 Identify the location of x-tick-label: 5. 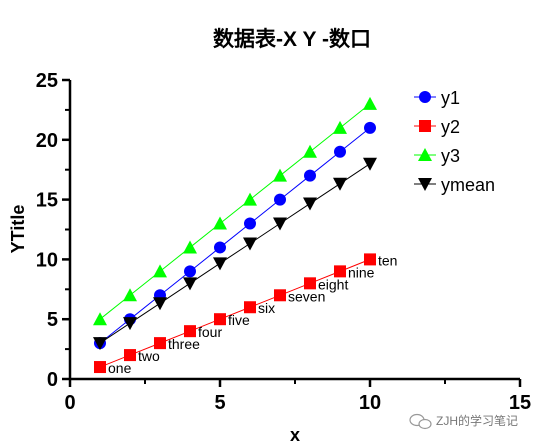
(219, 403).